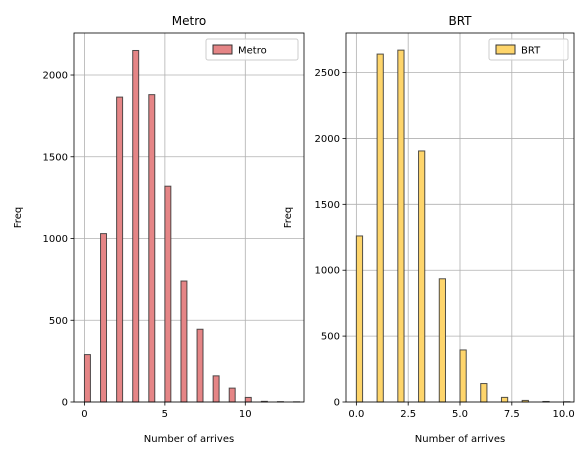 The image size is (585, 455). What do you see at coordinates (460, 439) in the screenshot?
I see `brt-x-axis-title: Number of arrives` at bounding box center [460, 439].